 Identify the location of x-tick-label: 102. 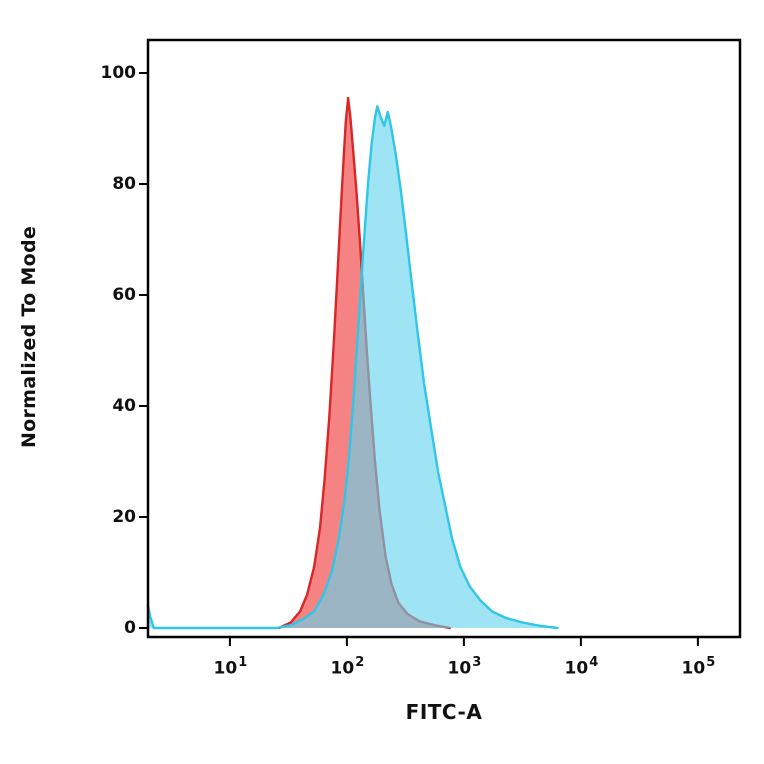
(347, 667).